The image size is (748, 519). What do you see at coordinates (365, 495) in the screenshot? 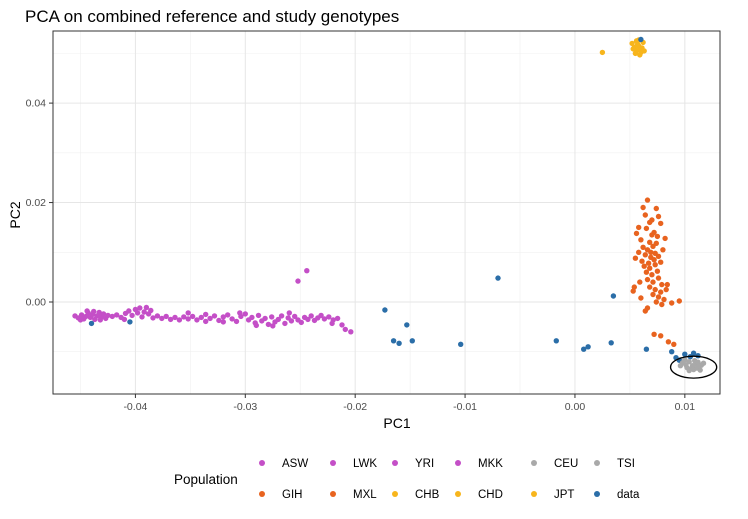
I see `legend-label: MXL` at bounding box center [365, 495].